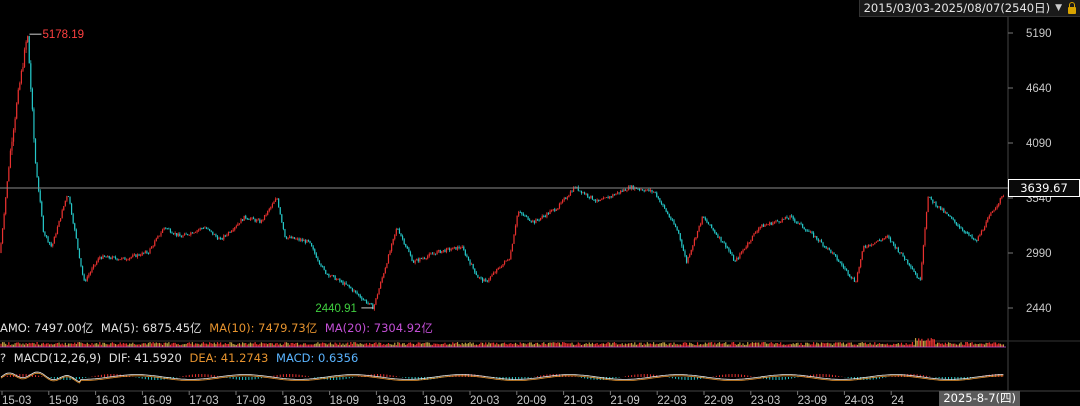 The width and height of the screenshot is (1080, 406). What do you see at coordinates (969, 8) in the screenshot?
I see `date-range-selector: 2015/03/03-2025/08/07(2540日) ▼` at bounding box center [969, 8].